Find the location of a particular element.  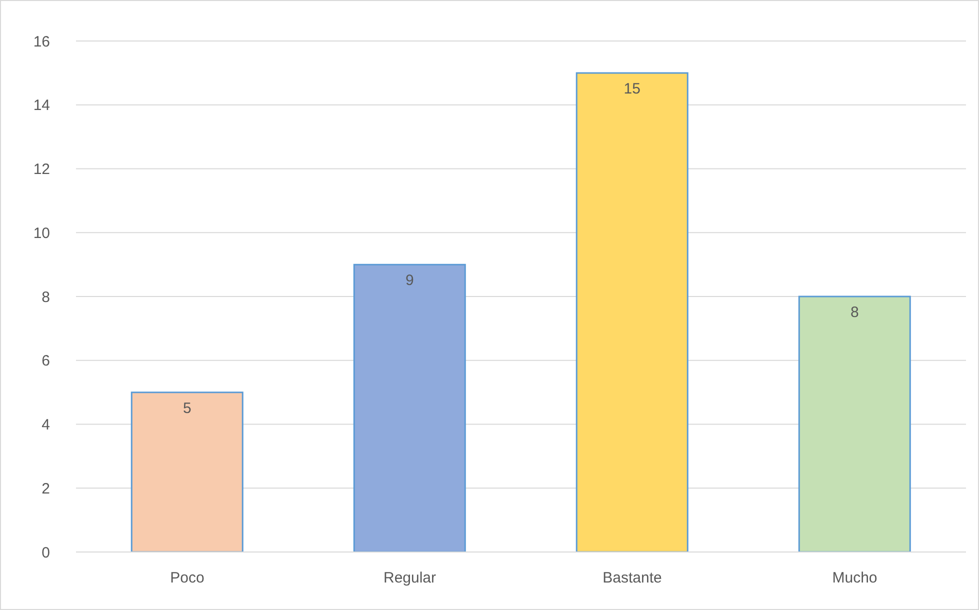

data-label: 5 is located at coordinates (187, 408).